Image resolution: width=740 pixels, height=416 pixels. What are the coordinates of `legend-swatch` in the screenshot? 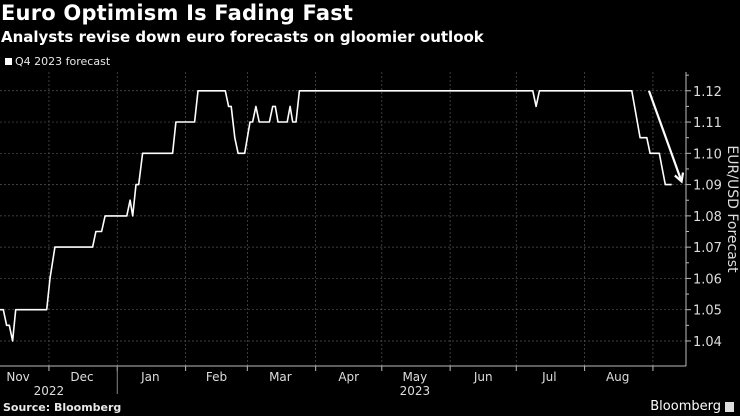 It's located at (8, 61).